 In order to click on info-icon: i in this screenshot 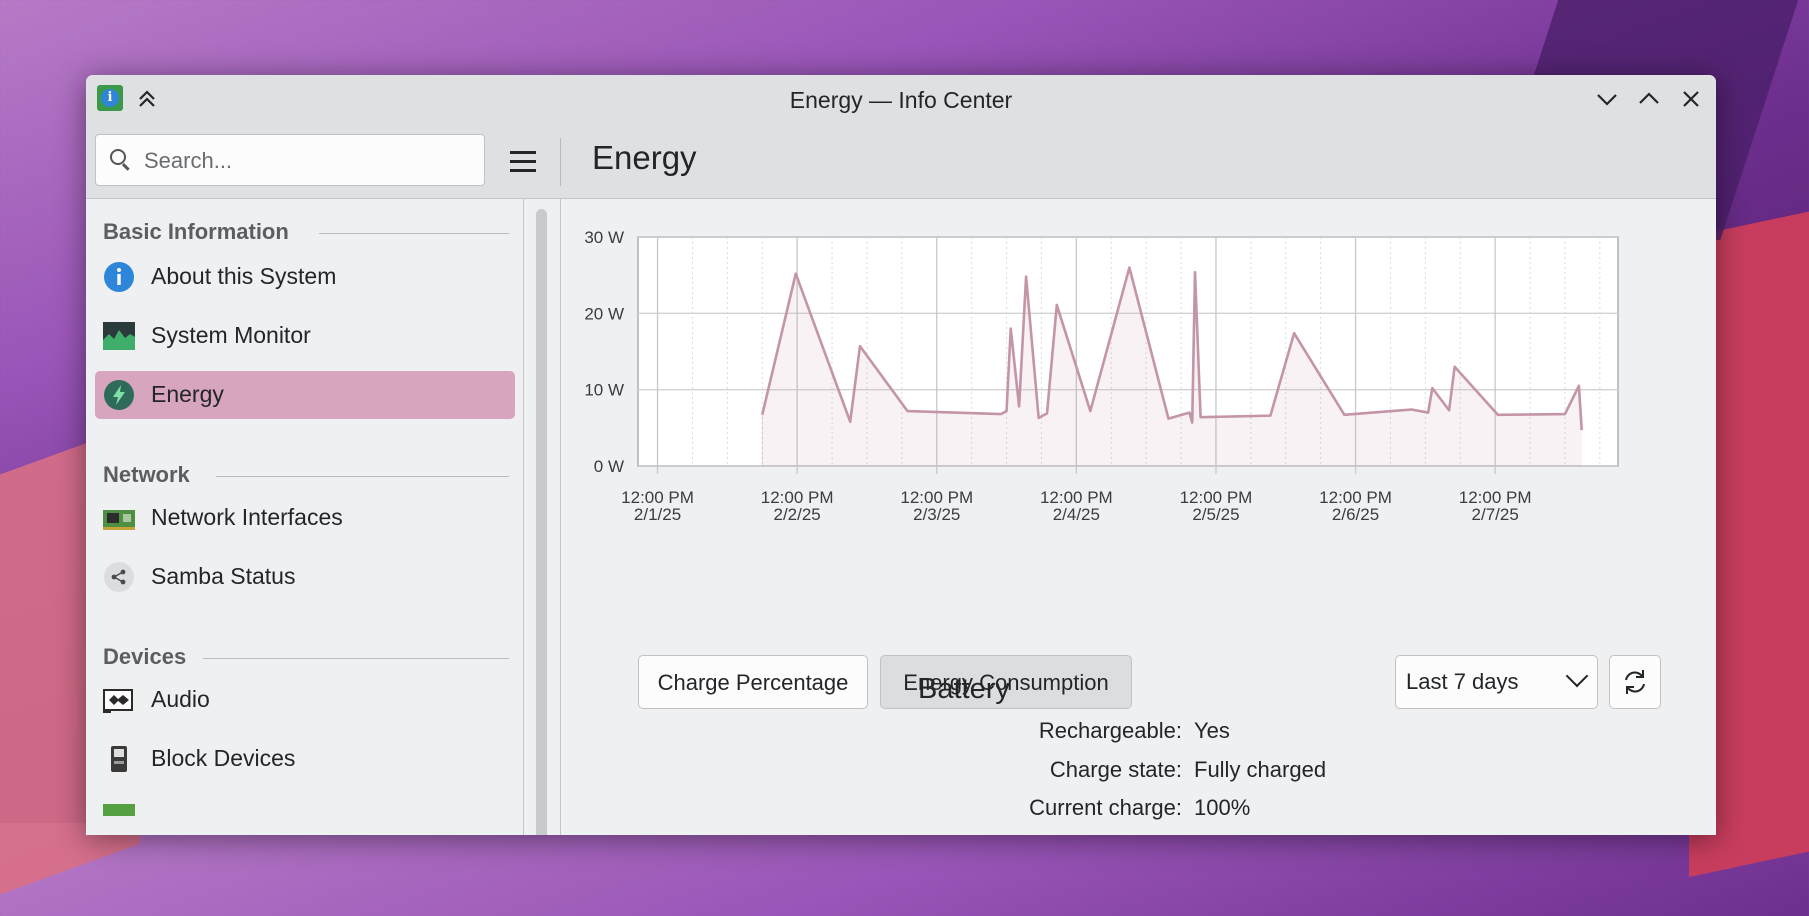, I will do `click(110, 98)`.